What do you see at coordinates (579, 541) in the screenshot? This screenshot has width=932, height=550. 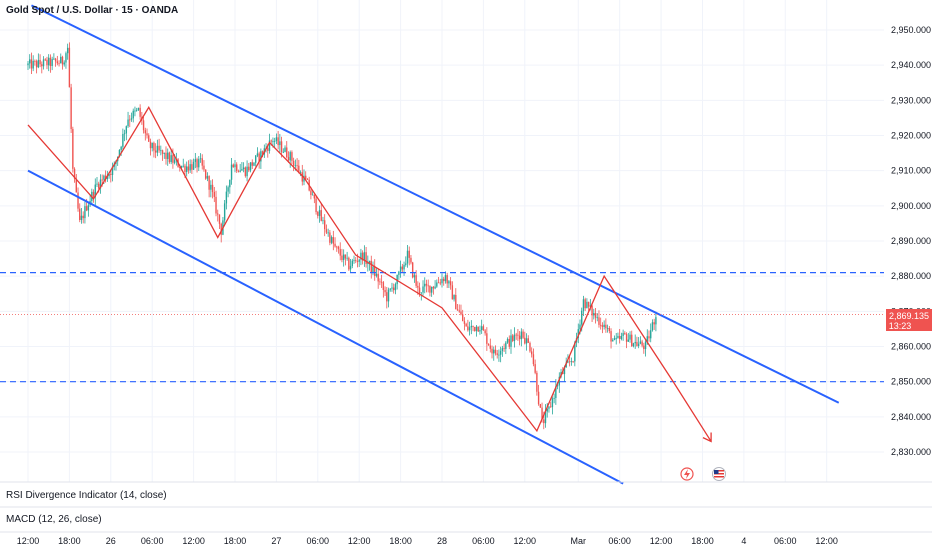 I see `time-tick-label: Mar` at bounding box center [579, 541].